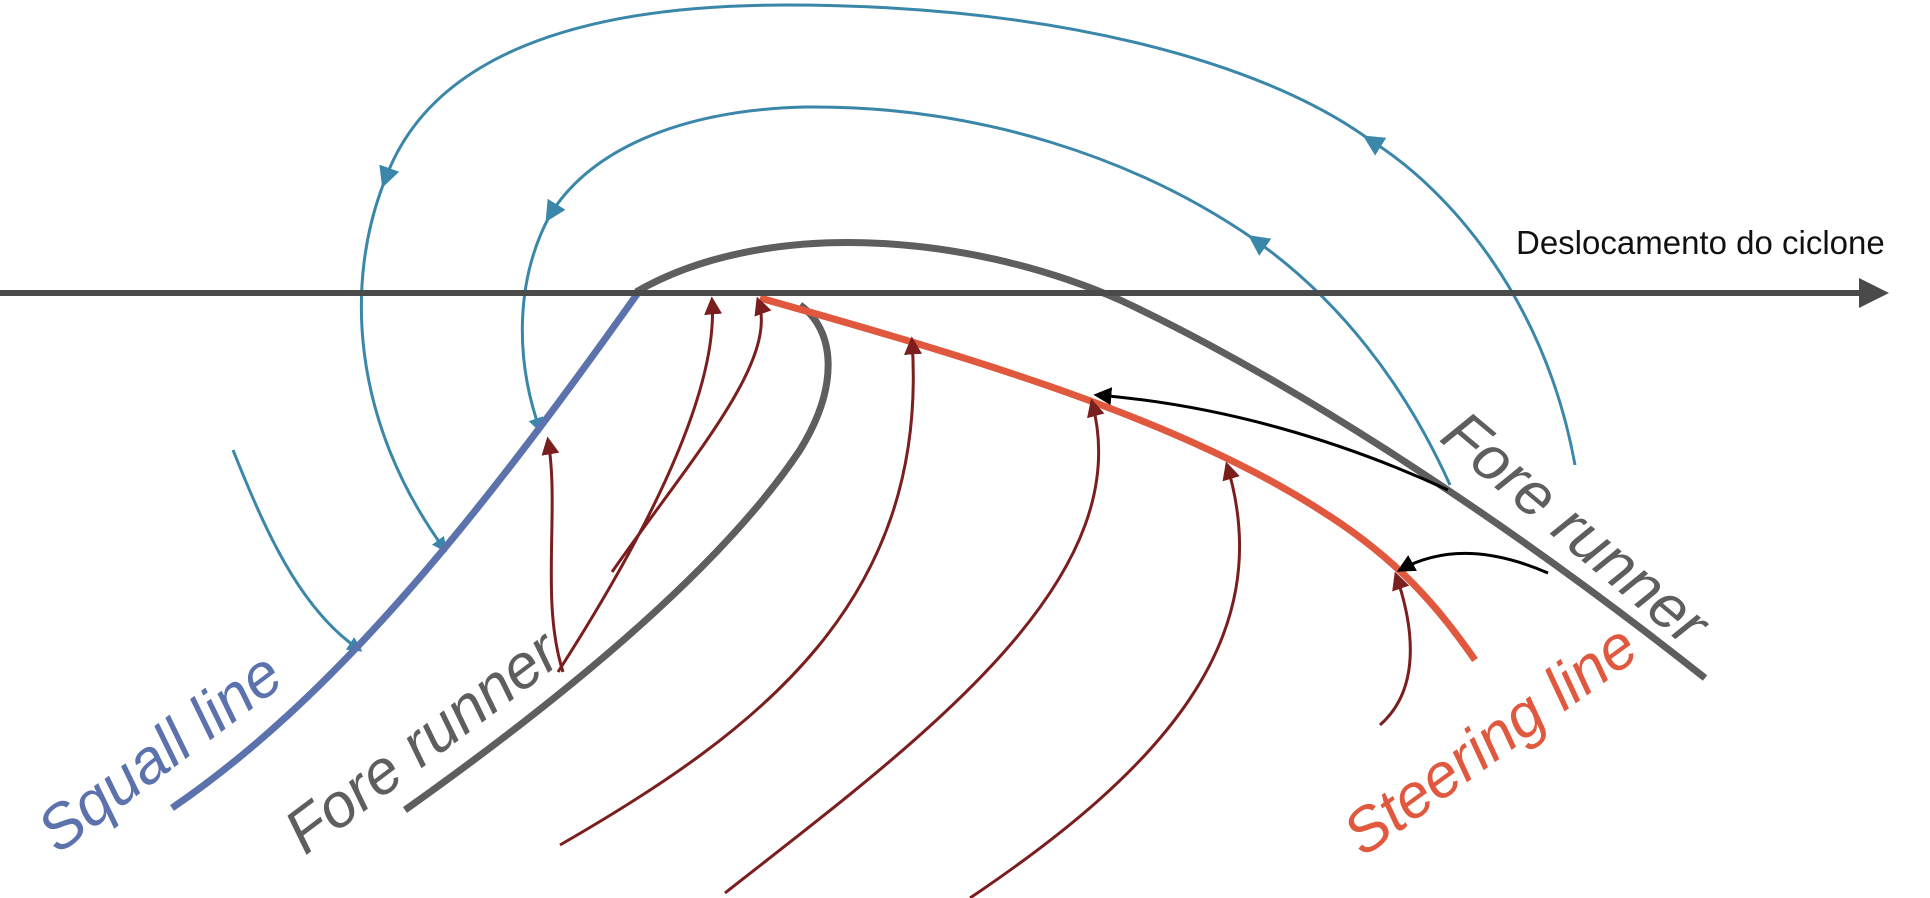 Image resolution: width=1930 pixels, height=898 pixels. Describe the element at coordinates (160, 752) in the screenshot. I see `squall-line-label: Squall line` at that location.